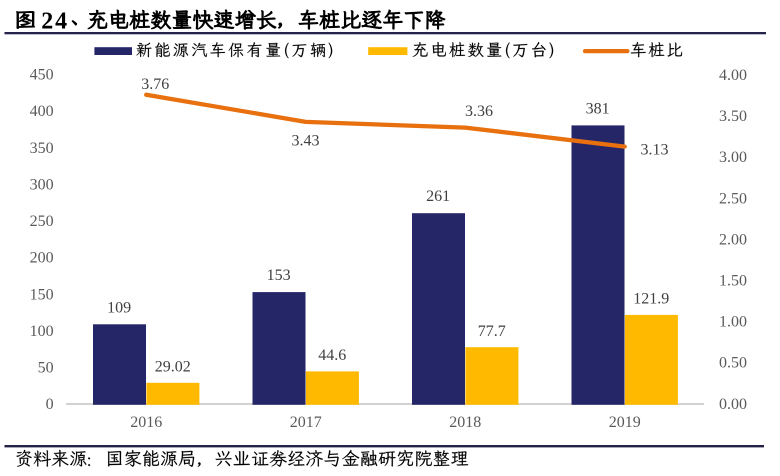 Image resolution: width=780 pixels, height=476 pixels. What do you see at coordinates (42, 331) in the screenshot?
I see `svg-text: 100` at bounding box center [42, 331].